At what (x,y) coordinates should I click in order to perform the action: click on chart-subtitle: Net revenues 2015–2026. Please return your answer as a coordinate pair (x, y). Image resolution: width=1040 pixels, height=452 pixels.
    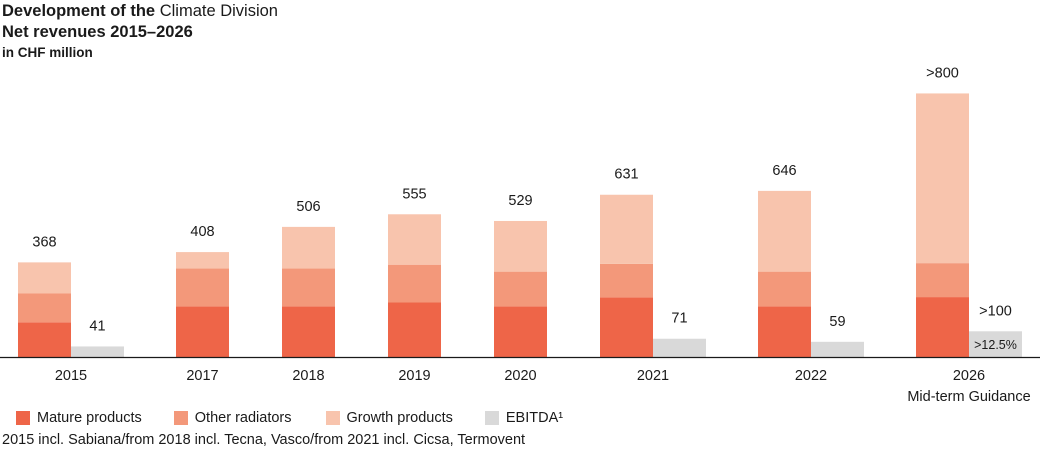
    Looking at the image, I should click on (97, 32).